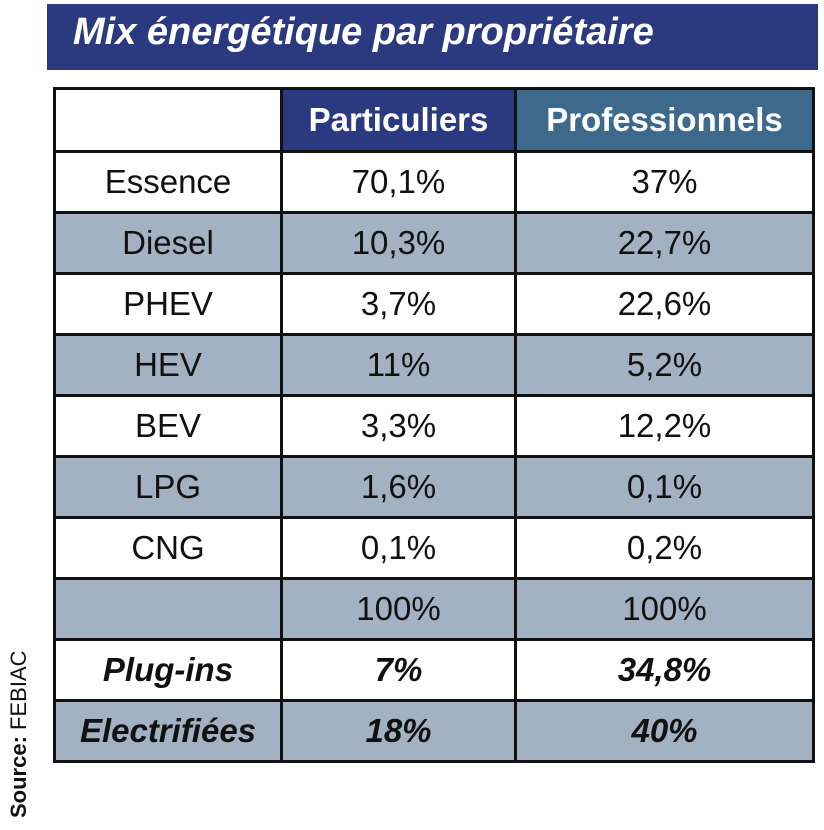 This screenshot has height=830, width=824. What do you see at coordinates (168, 731) in the screenshot?
I see `row-label: Electrifiées` at bounding box center [168, 731].